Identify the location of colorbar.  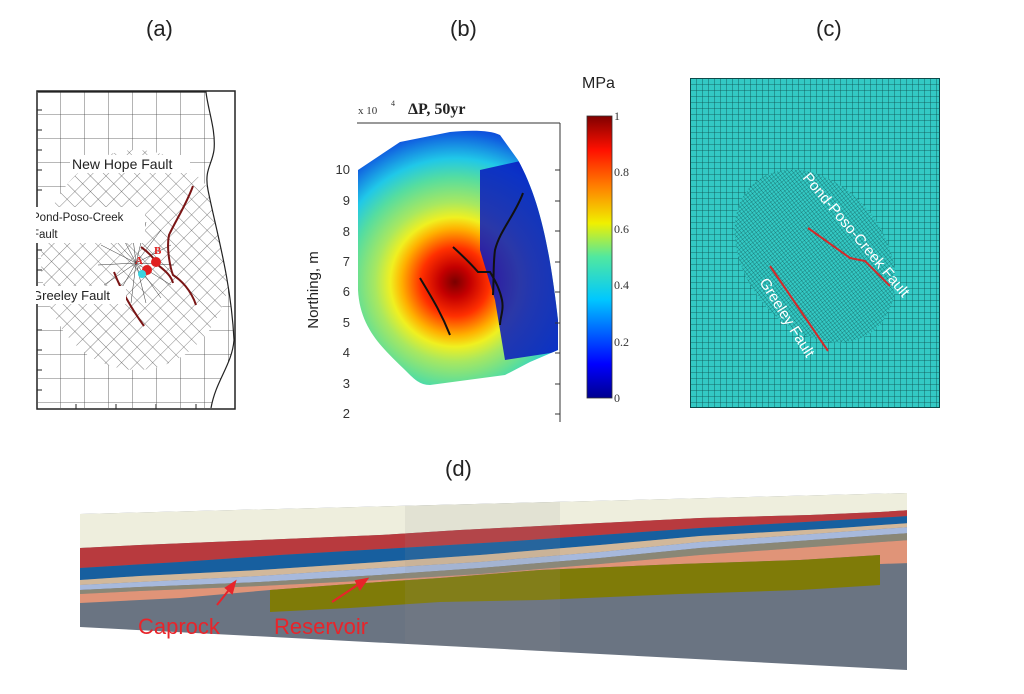
(599, 257).